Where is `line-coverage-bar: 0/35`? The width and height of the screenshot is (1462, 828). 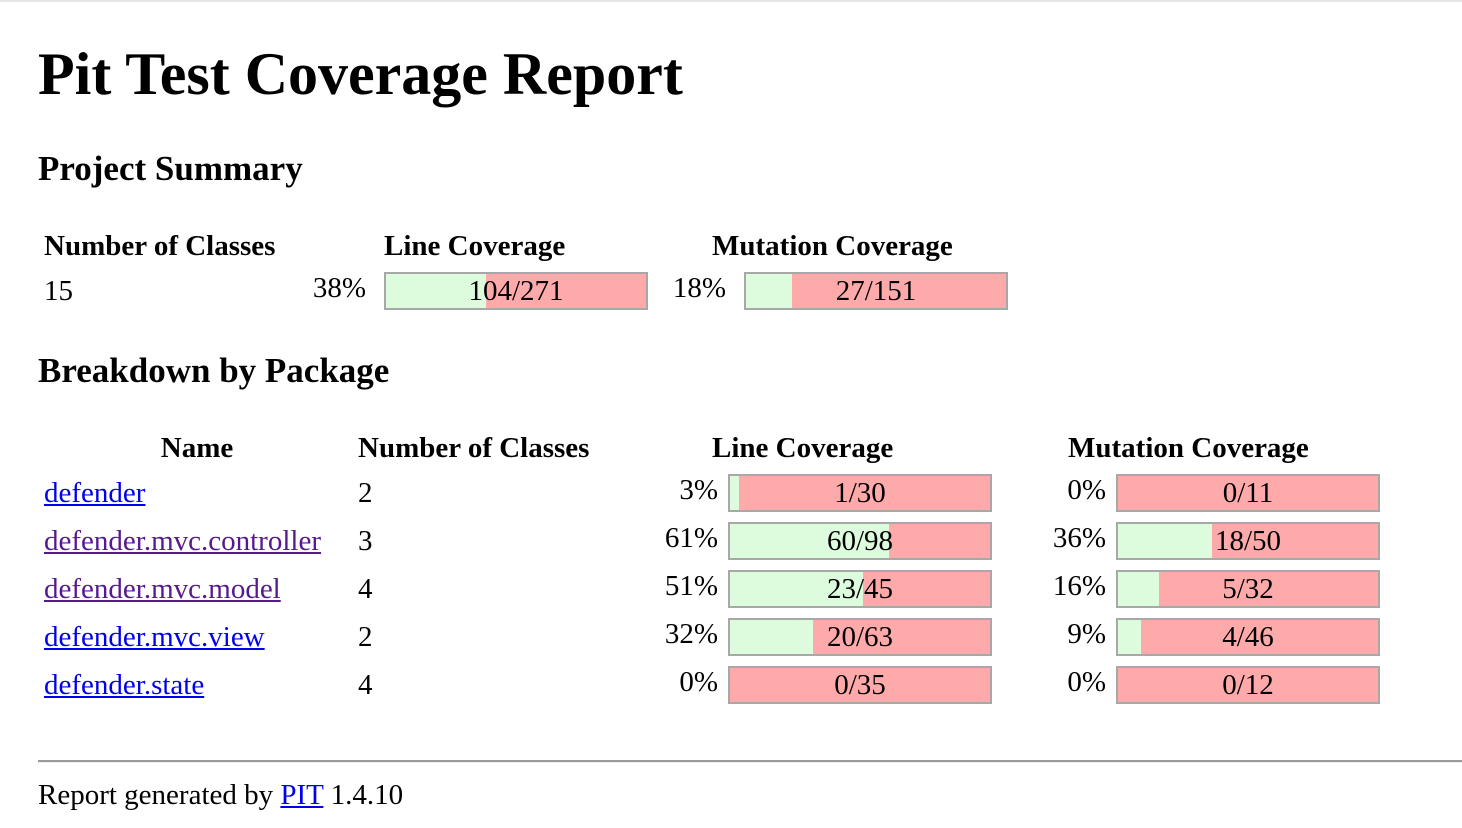
line-coverage-bar: 0/35 is located at coordinates (860, 685).